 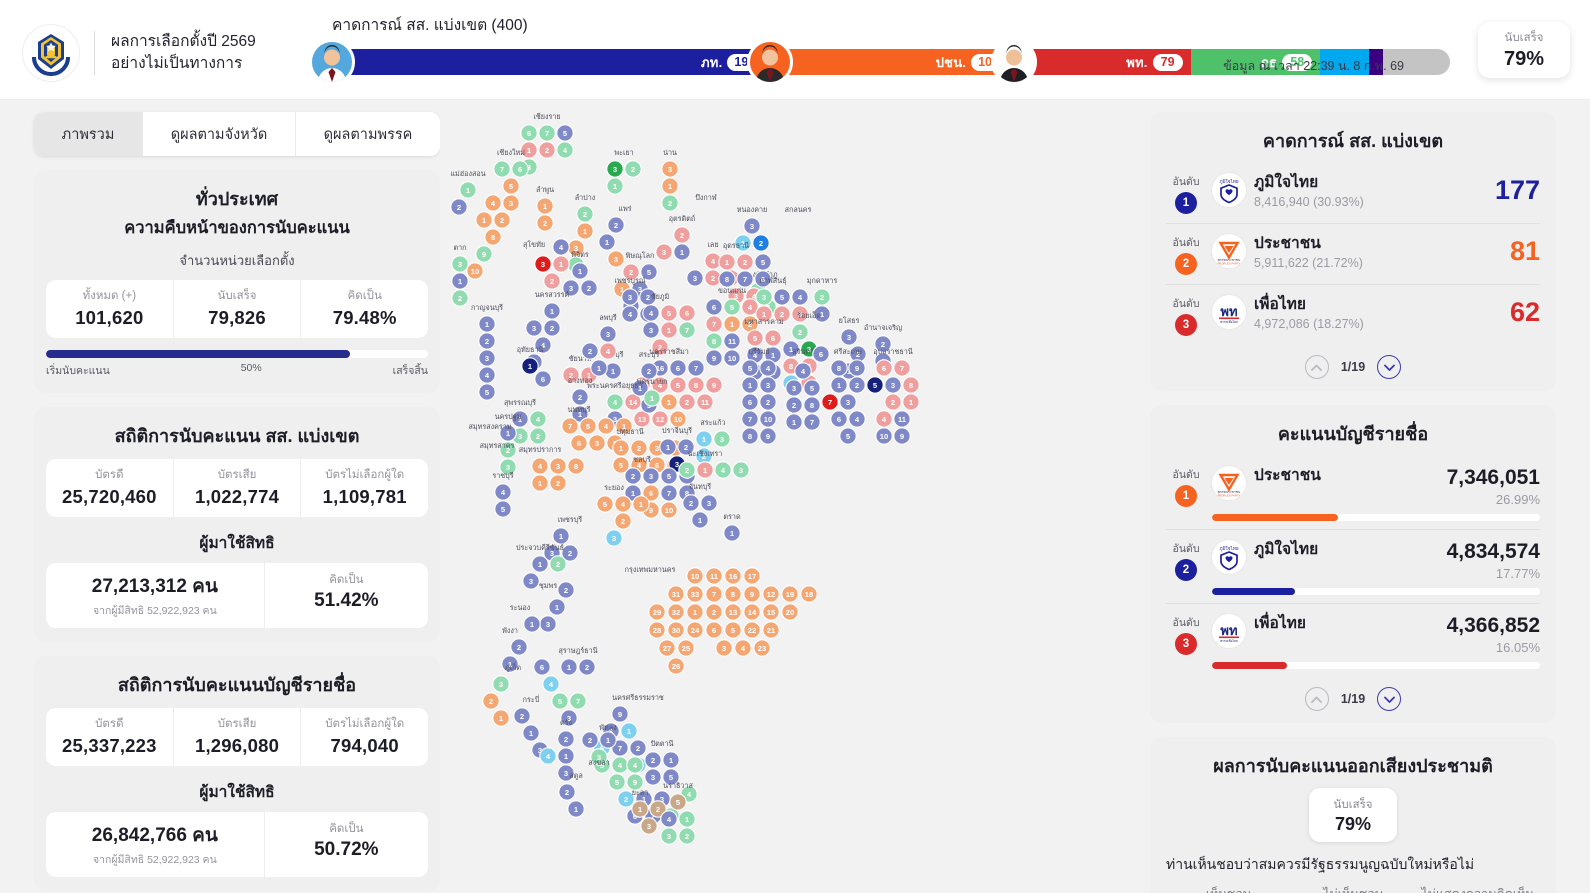 I want to click on party-votes-row: อันดับ 2 ภูมิใจไทย ภูมิใจไทย 4,834,574 17.77%, so click(x=1353, y=567).